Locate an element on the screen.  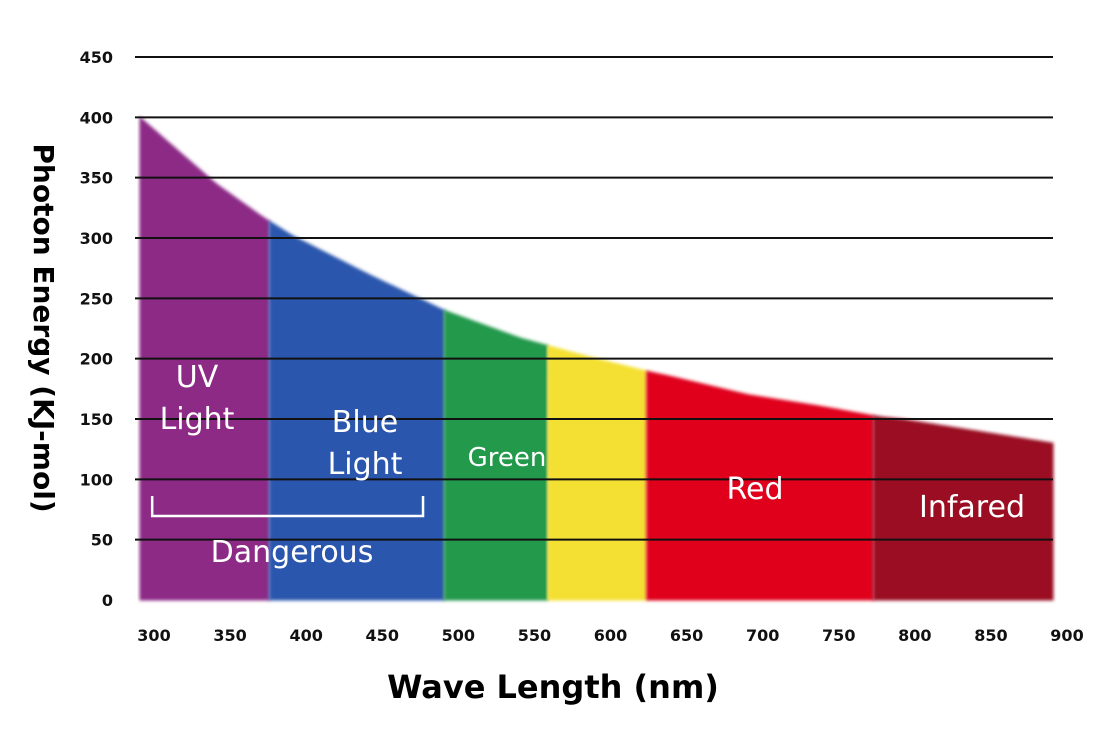
region-label-4: Red is located at coordinates (755, 489).